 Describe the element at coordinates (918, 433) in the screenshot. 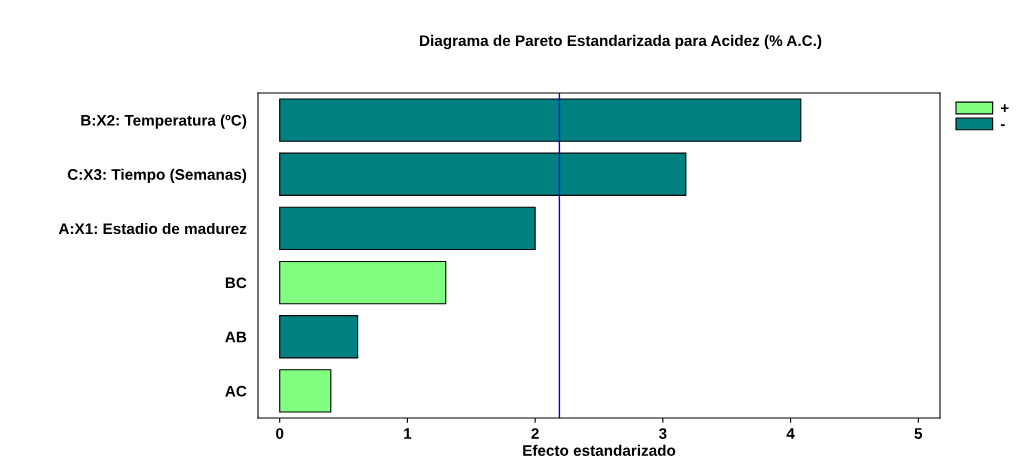

I see `x-tick-label: 5` at that location.